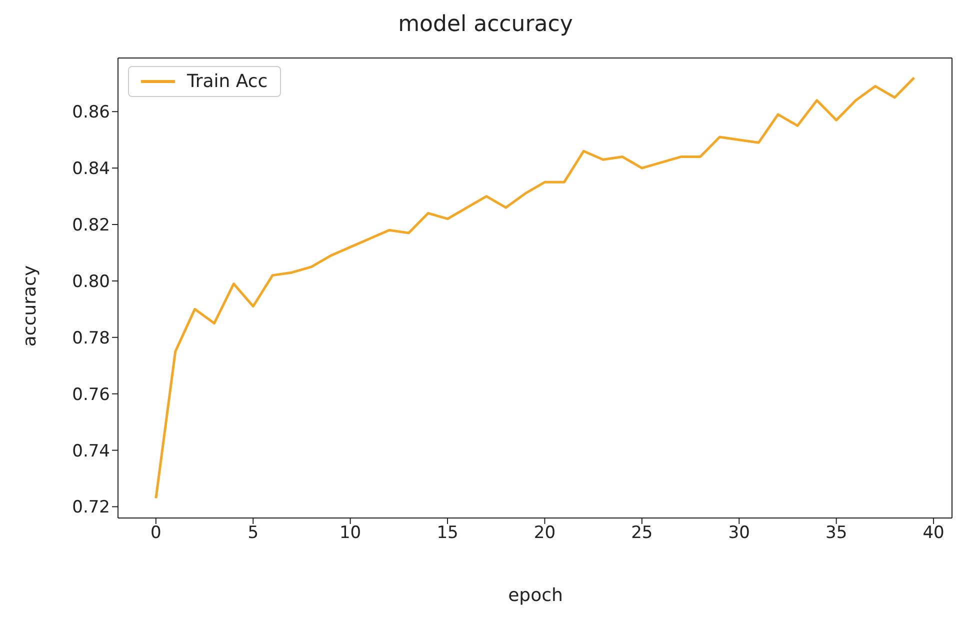  I want to click on y-tick-label: 0.80, so click(91, 282).